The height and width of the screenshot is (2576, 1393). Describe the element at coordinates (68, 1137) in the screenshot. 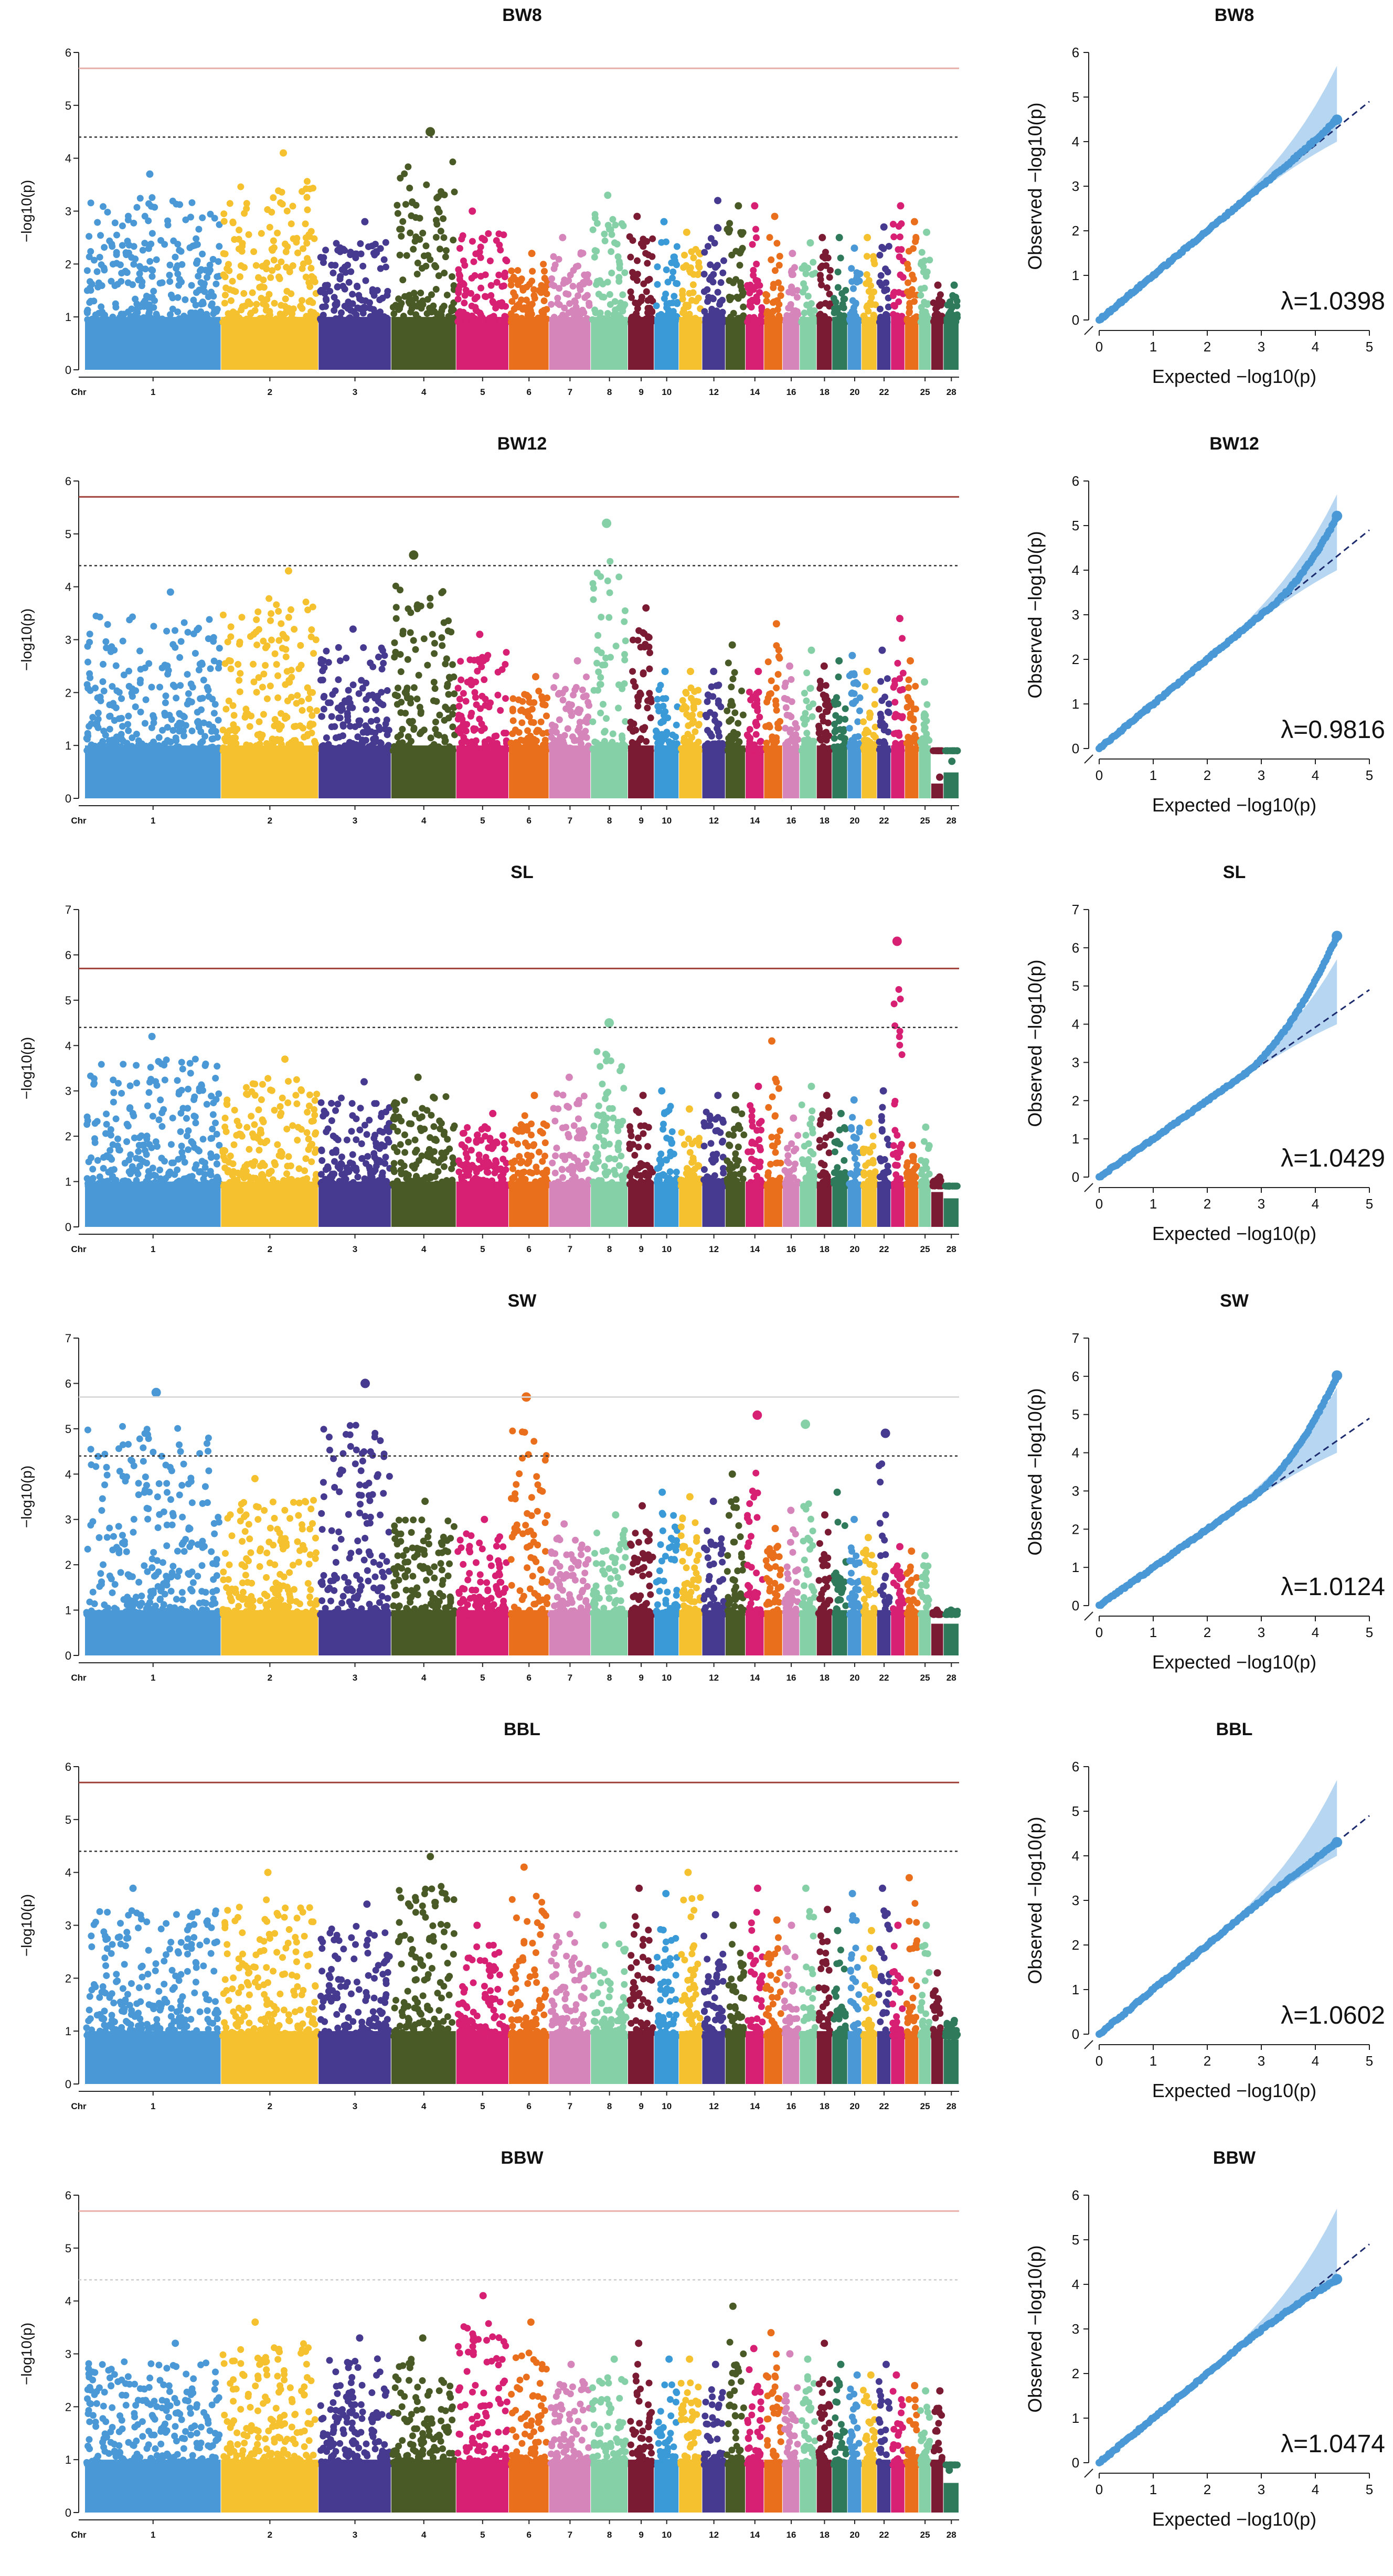

I see `y-tick-label: 2` at that location.